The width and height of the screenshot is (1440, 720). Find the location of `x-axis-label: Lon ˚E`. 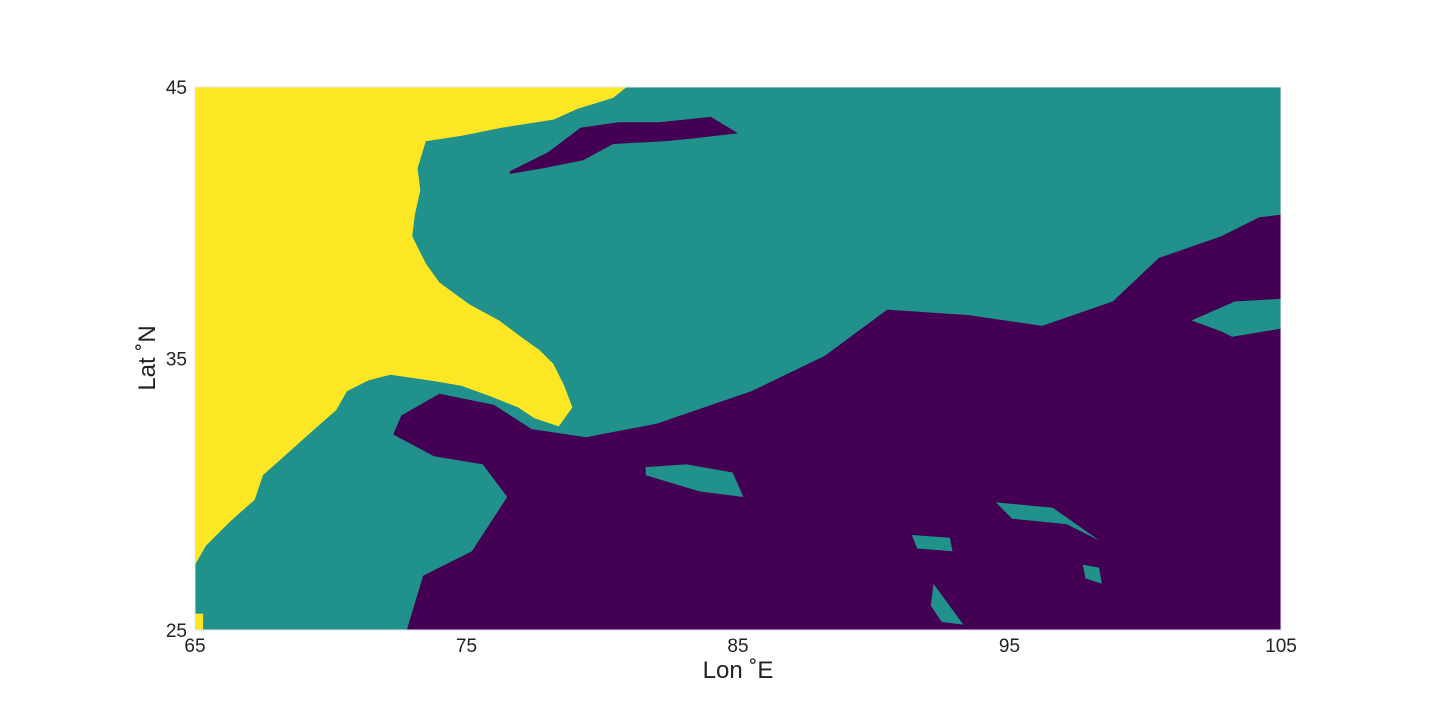

x-axis-label: Lon ˚E is located at coordinates (738, 670).